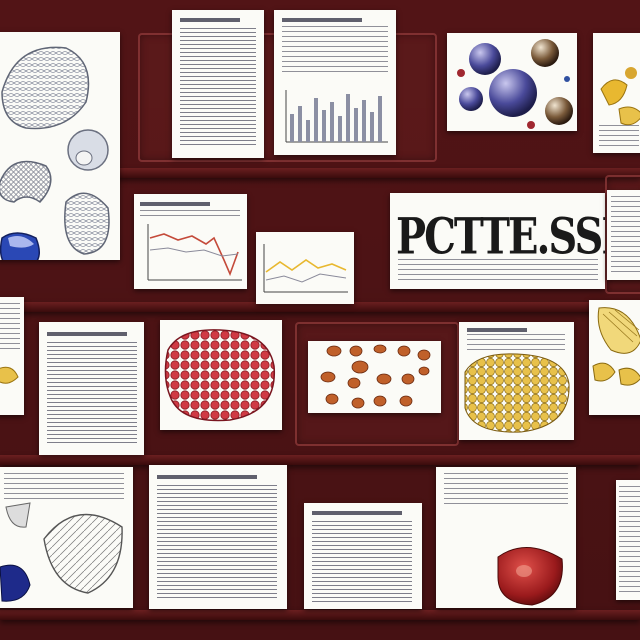 Image resolution: width=640 pixels, height=640 pixels. I want to click on bean-cluster-icon, so click(375, 376).